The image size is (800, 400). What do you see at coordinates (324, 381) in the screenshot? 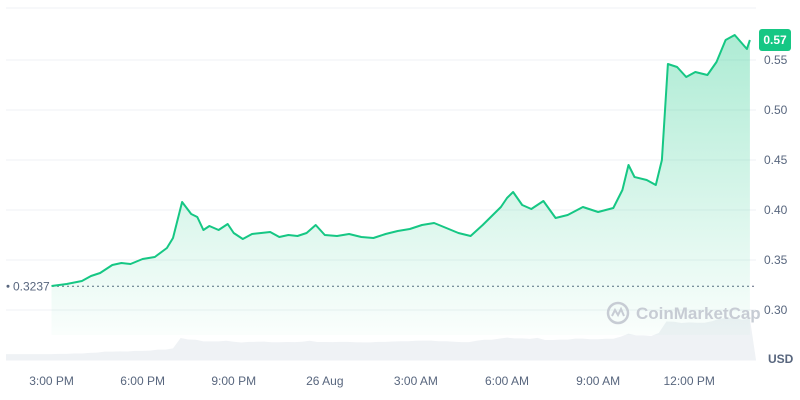
I see `x-tick-label: 26 Aug` at bounding box center [324, 381].